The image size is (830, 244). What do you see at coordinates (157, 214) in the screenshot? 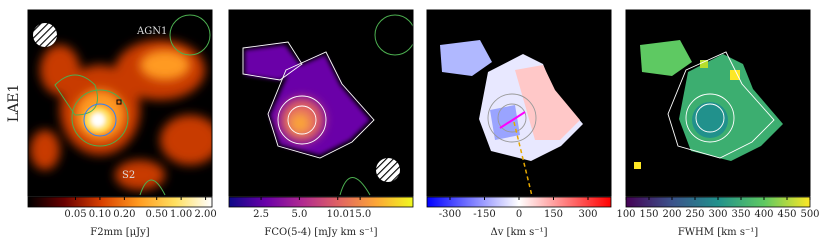
I see `colorbar-tick-label: 0.50` at bounding box center [157, 214].